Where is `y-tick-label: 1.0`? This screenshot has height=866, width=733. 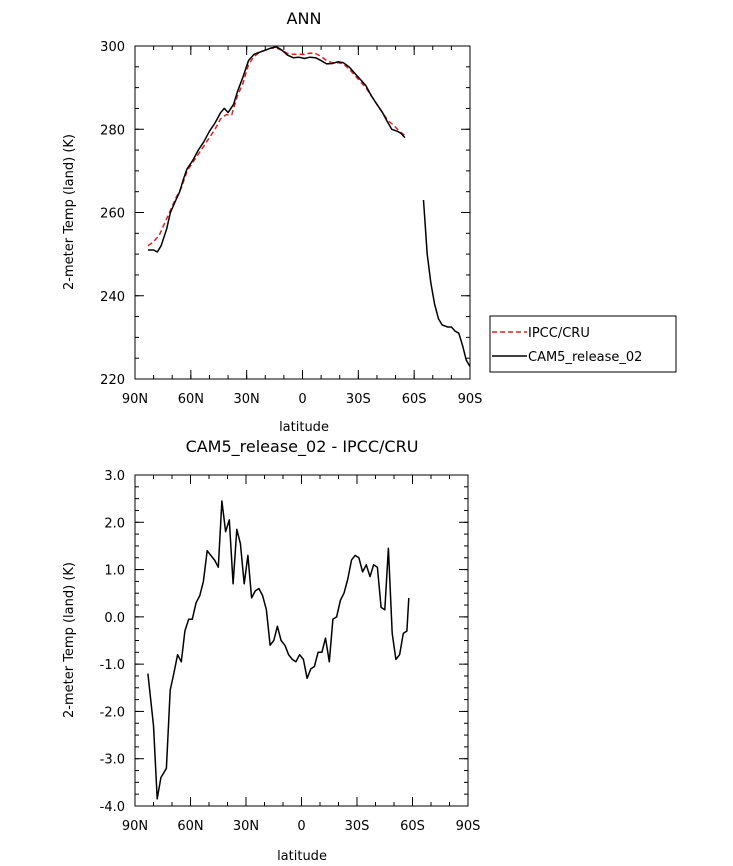
y-tick-label: 1.0 is located at coordinates (114, 571).